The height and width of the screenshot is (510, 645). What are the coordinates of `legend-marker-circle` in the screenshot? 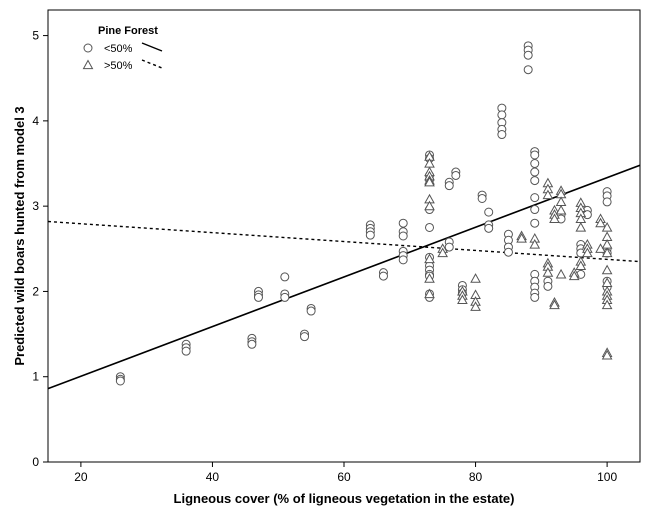 It's located at (88, 48).